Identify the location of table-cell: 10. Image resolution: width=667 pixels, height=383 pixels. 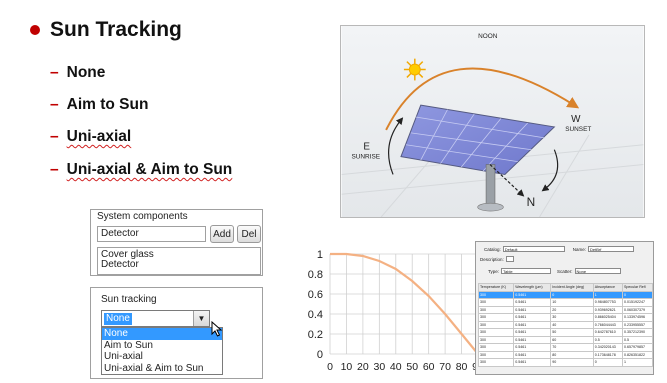
(572, 302).